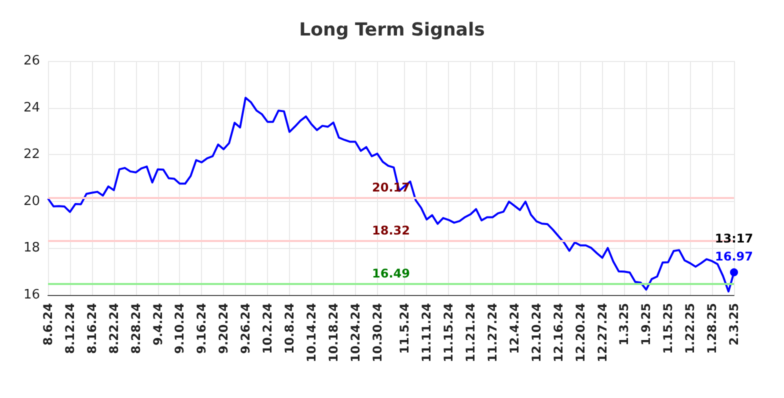  I want to click on x-tick-label: 8.22.24, so click(113, 328).